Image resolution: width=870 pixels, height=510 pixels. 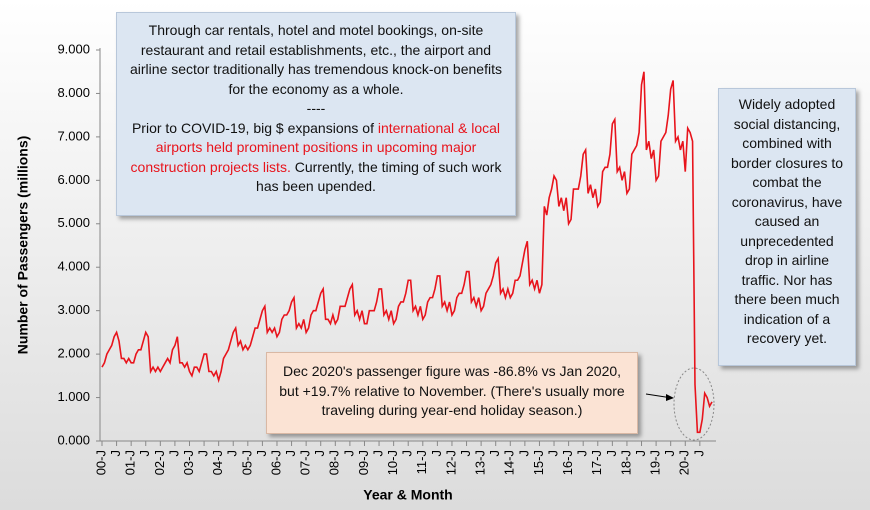 What do you see at coordinates (73, 353) in the screenshot?
I see `y-tick-label: 2.000` at bounding box center [73, 353].